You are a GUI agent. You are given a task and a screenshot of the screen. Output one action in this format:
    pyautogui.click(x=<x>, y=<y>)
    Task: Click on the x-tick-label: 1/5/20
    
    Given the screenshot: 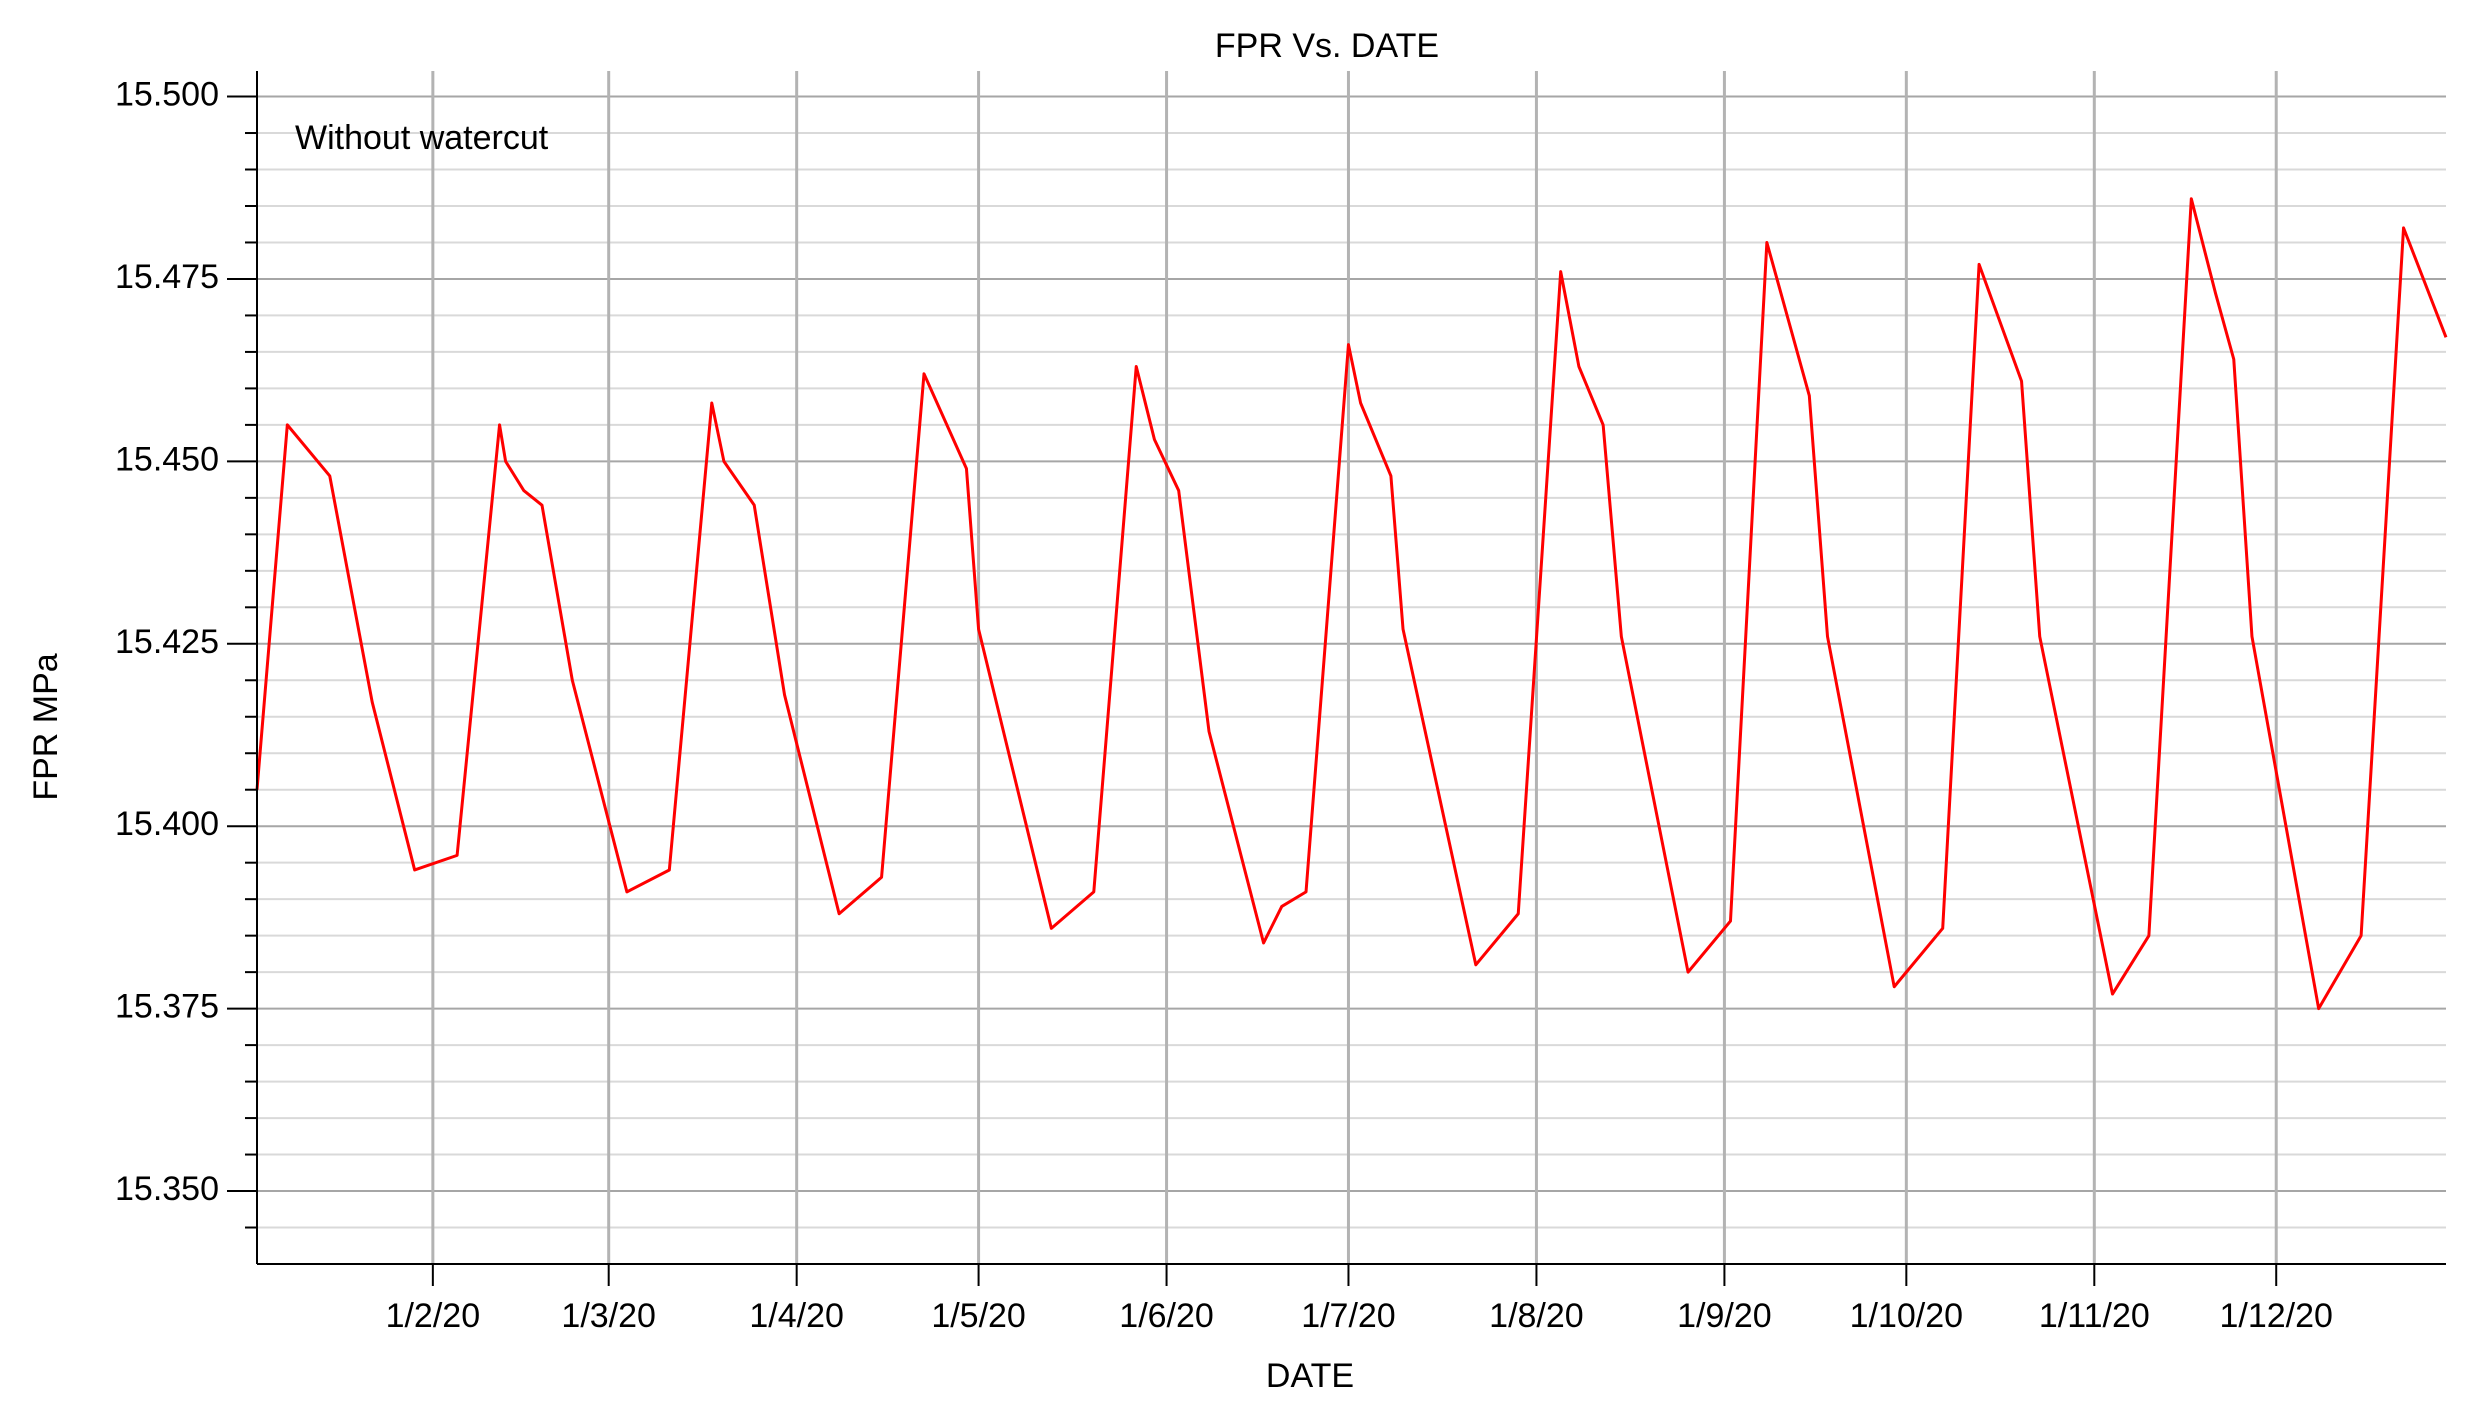 What is the action you would take?
    pyautogui.click(x=978, y=1316)
    